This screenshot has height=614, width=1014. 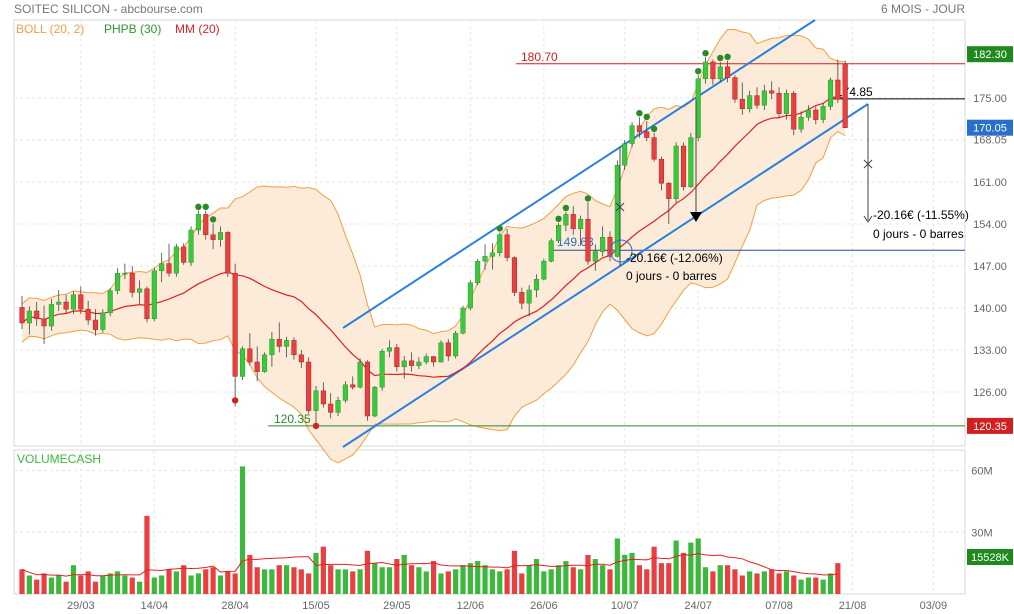 What do you see at coordinates (990, 351) in the screenshot?
I see `y-tick-label: 133.00` at bounding box center [990, 351].